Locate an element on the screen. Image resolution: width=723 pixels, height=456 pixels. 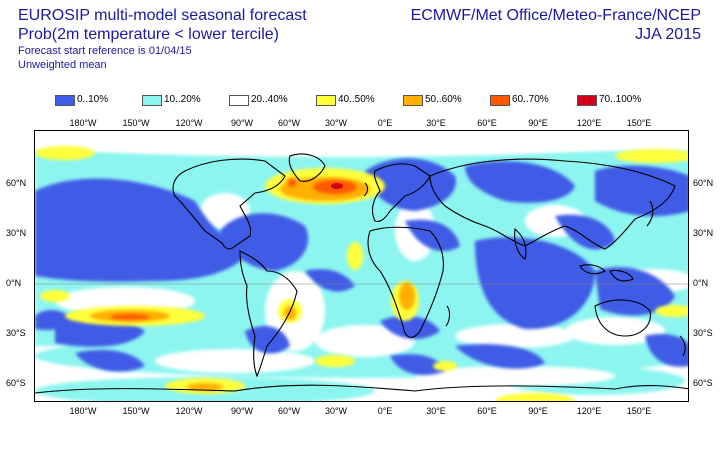
legend-label: 10..20% is located at coordinates (182, 99).